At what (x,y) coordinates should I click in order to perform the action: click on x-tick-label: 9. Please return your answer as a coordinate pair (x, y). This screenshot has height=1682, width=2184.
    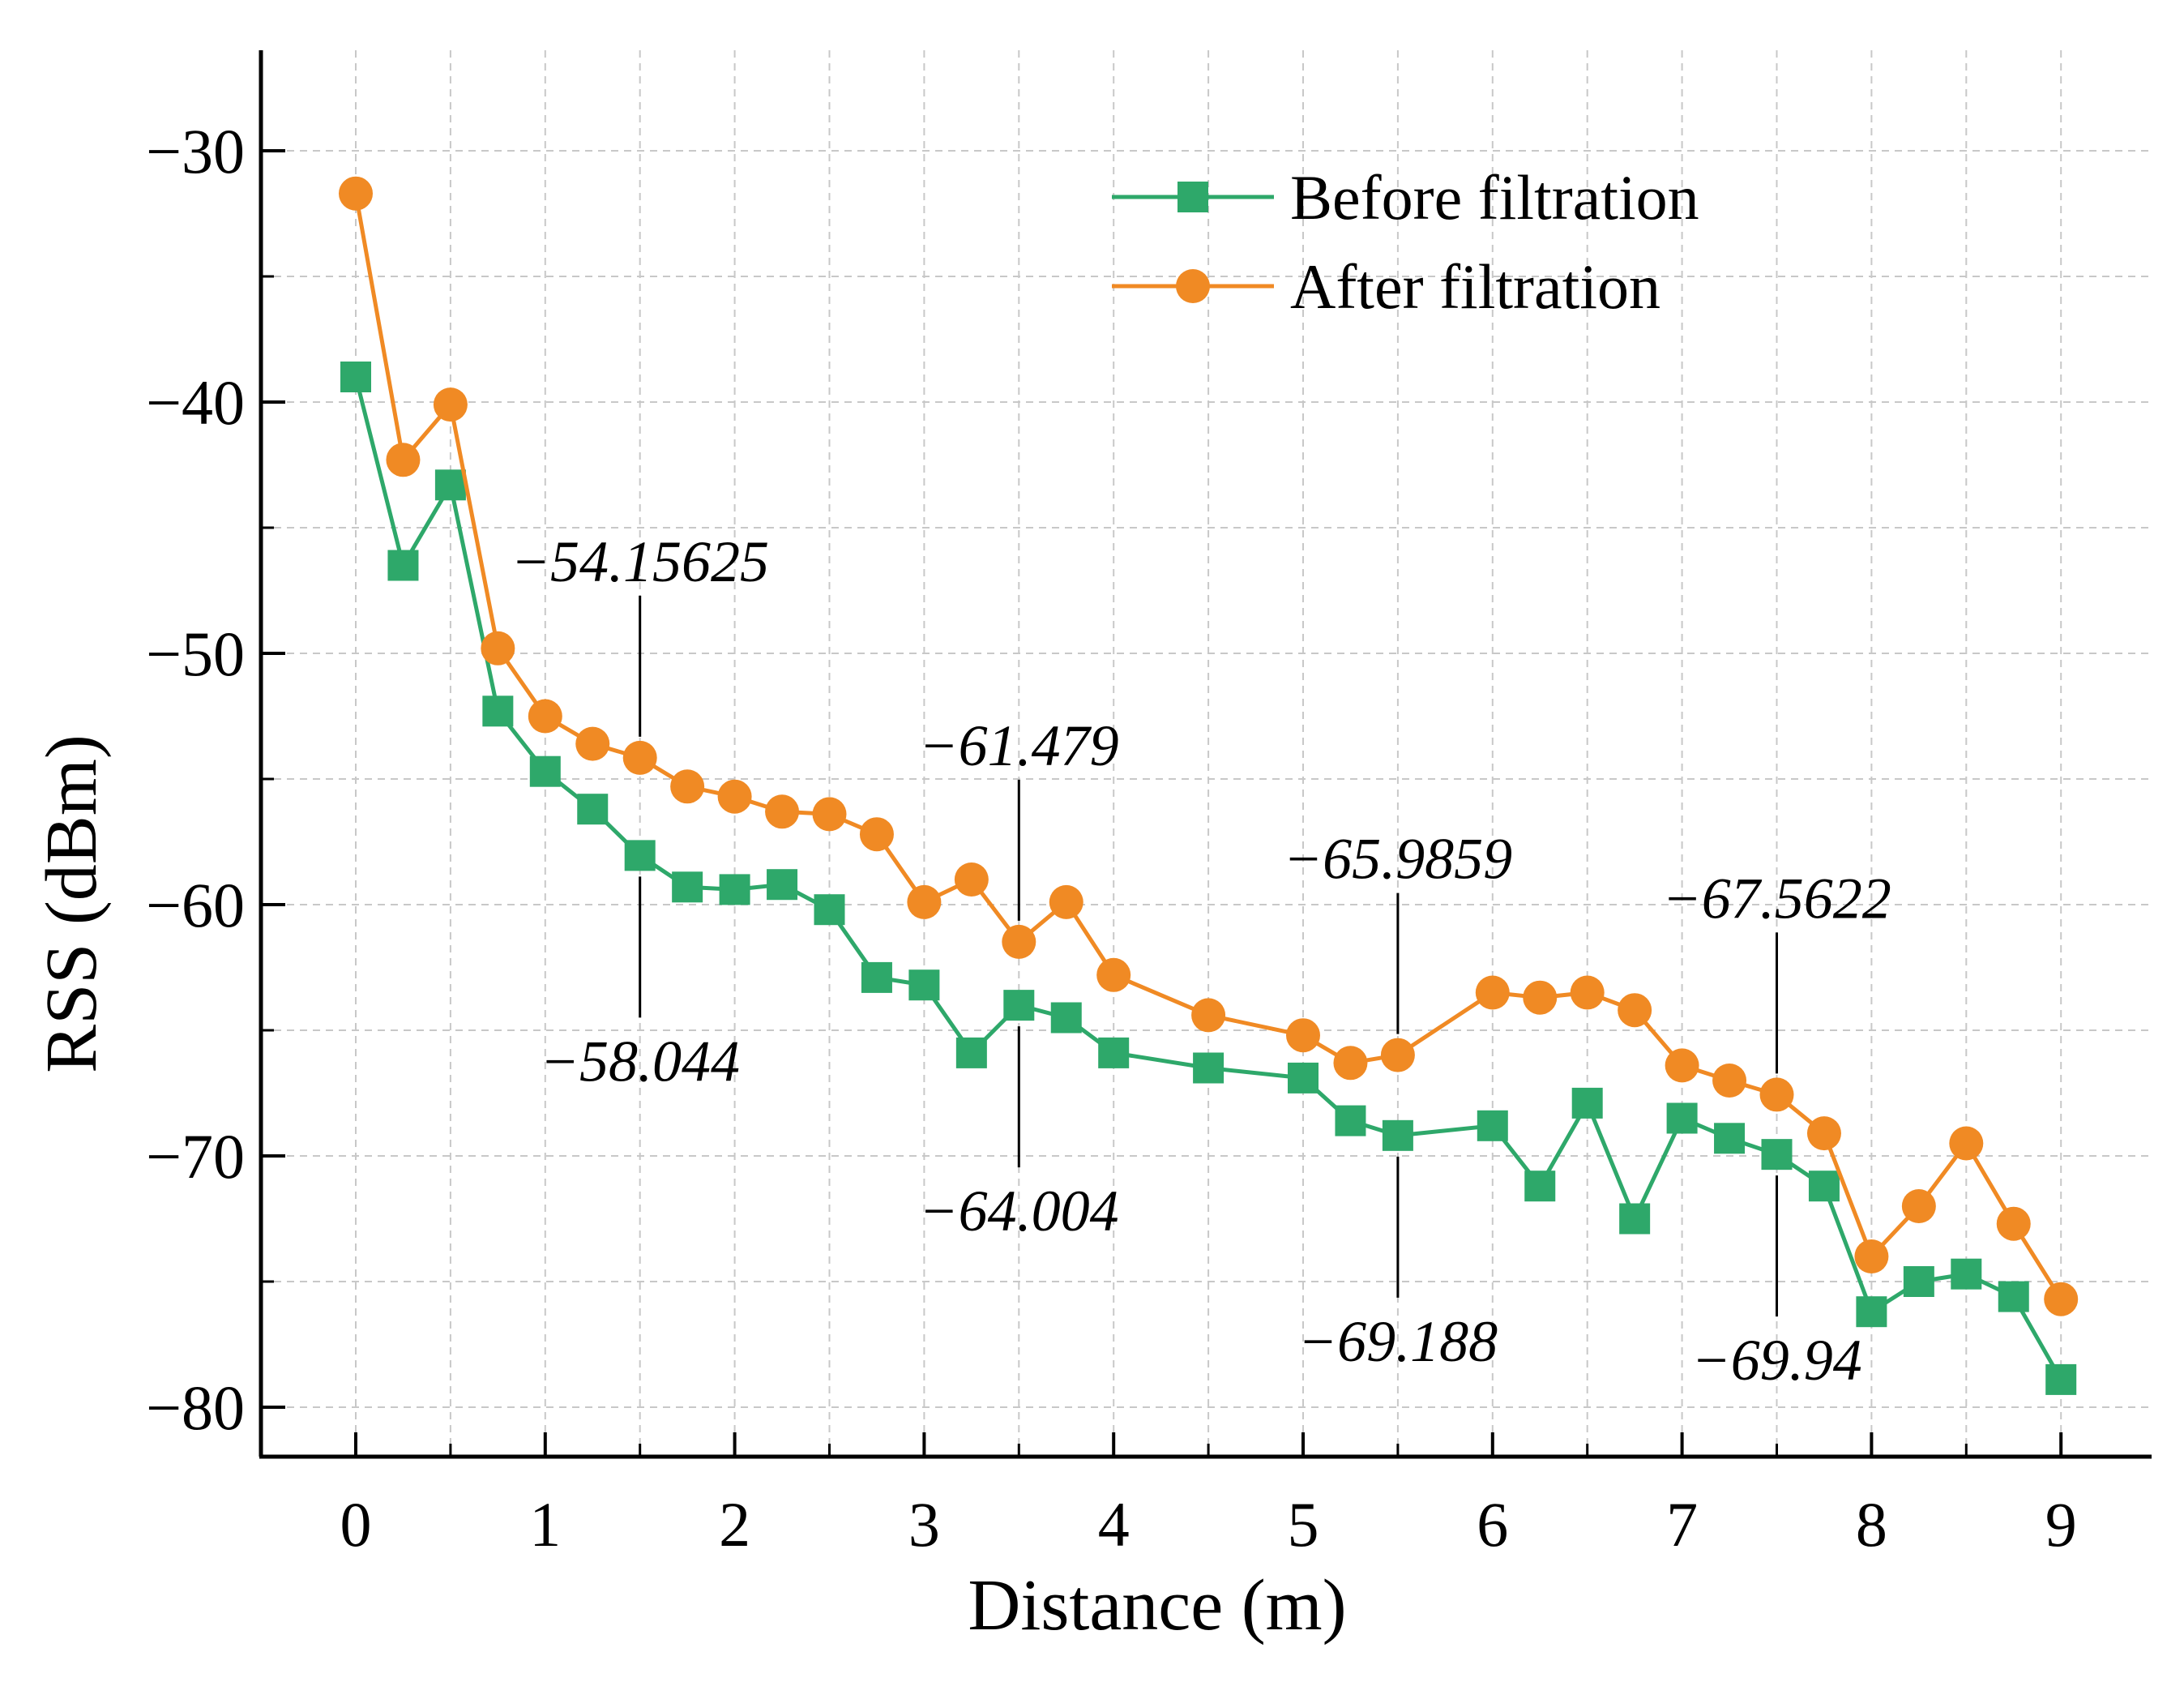
    Looking at the image, I should click on (2061, 1524).